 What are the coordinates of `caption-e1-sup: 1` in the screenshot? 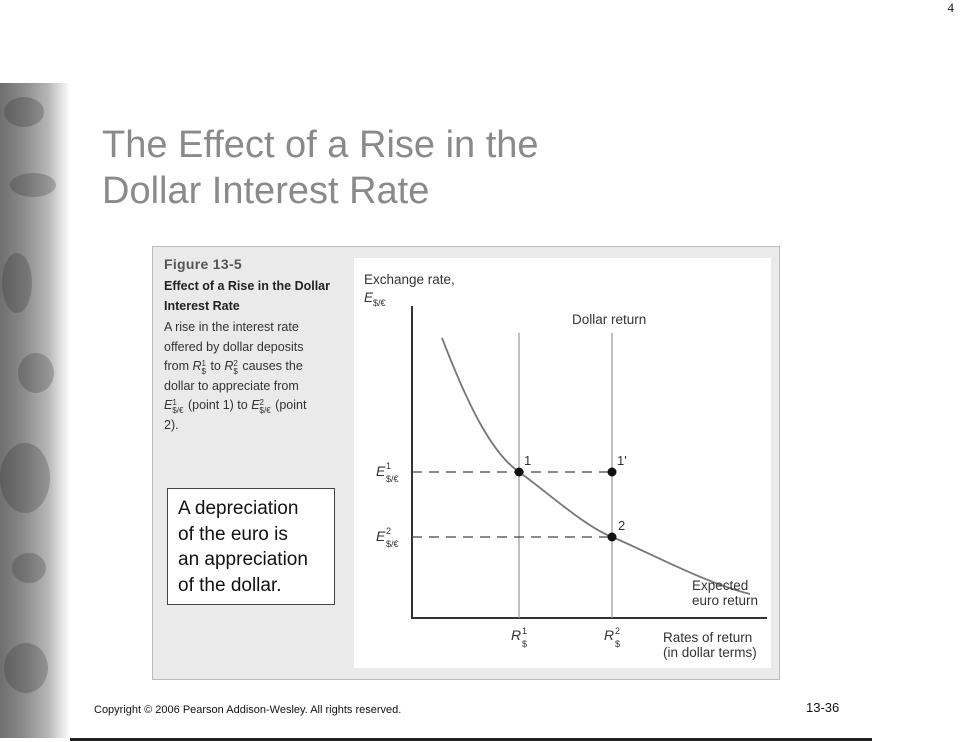 It's located at (174, 402).